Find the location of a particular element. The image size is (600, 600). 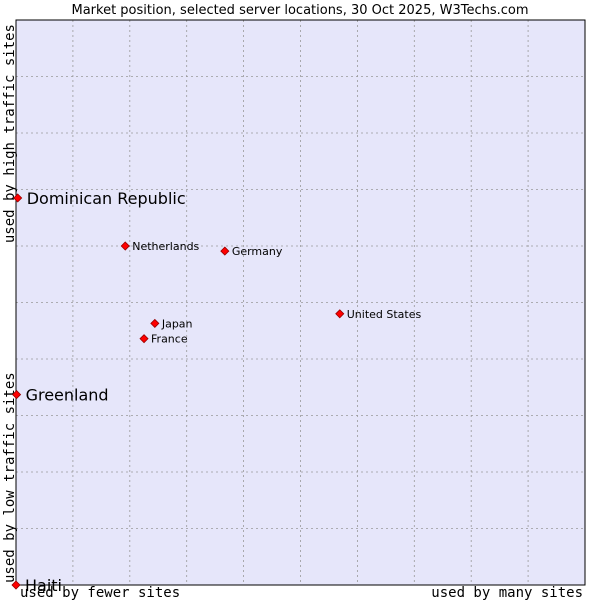

data-label-dominican-republic: Dominican Republic is located at coordinates (106, 198).